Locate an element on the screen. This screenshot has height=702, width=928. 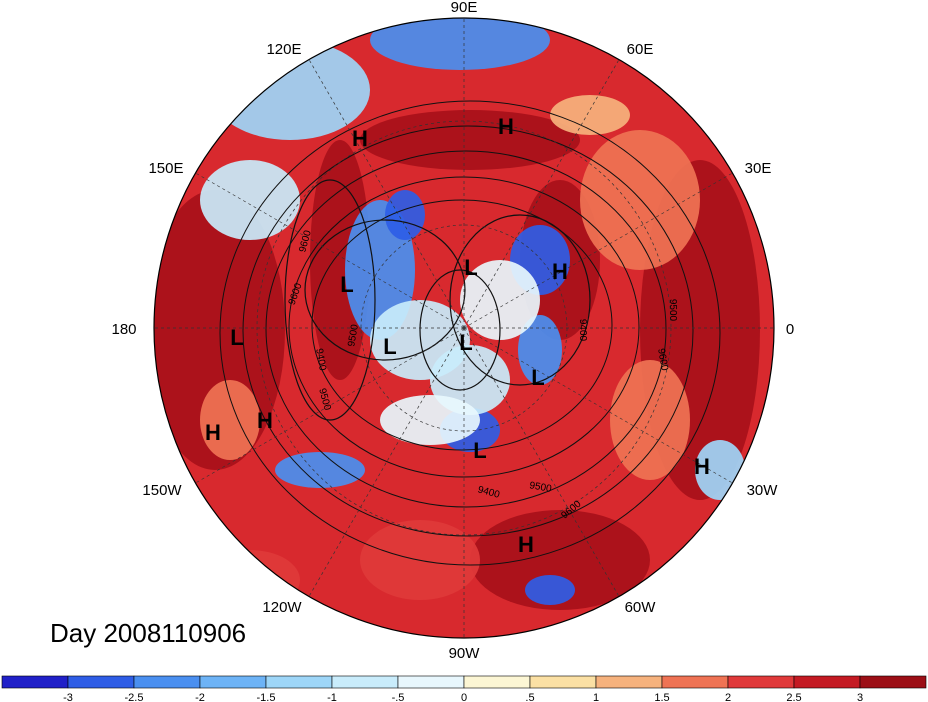
latitude-circle is located at coordinates (464, 328).